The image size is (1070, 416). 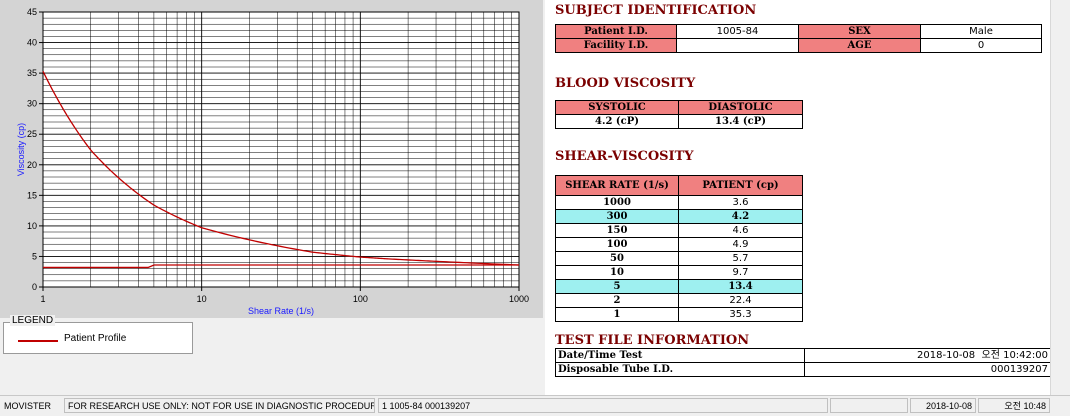 I want to click on shear-row: 10 9.7, so click(x=679, y=272).